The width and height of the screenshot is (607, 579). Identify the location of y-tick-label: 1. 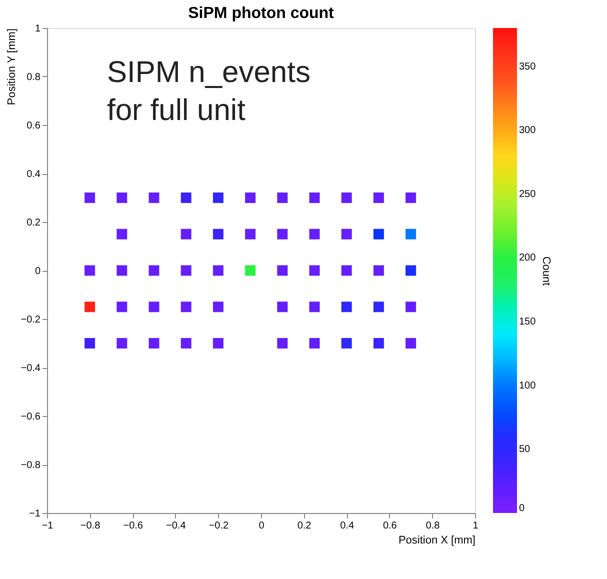
(37, 29).